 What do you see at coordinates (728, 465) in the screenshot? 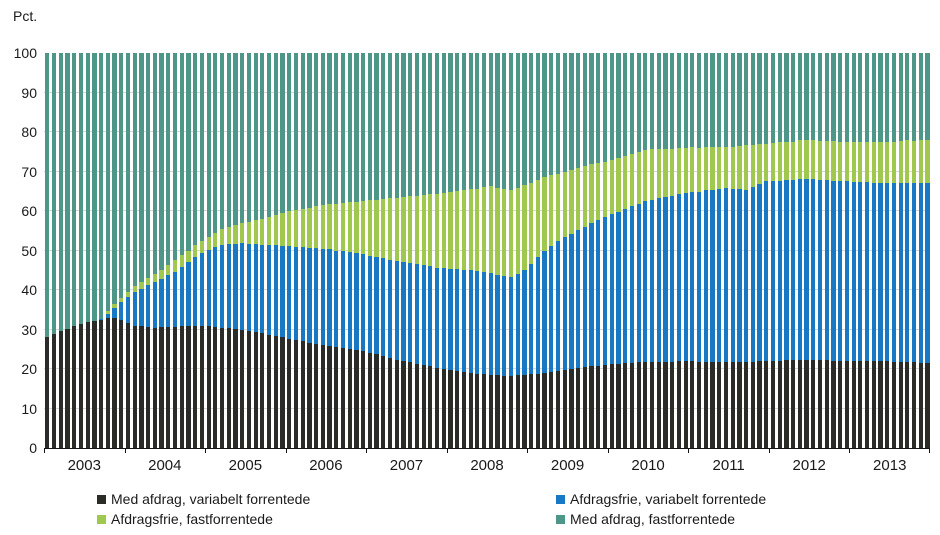
I see `x-year-label: 2011` at bounding box center [728, 465].